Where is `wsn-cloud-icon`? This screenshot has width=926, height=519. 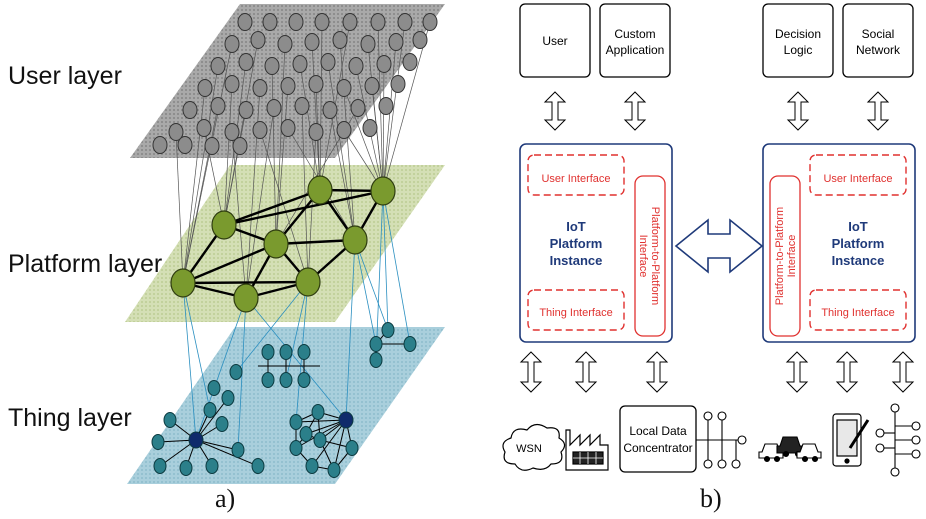
wsn-cloud-icon is located at coordinates (534, 447).